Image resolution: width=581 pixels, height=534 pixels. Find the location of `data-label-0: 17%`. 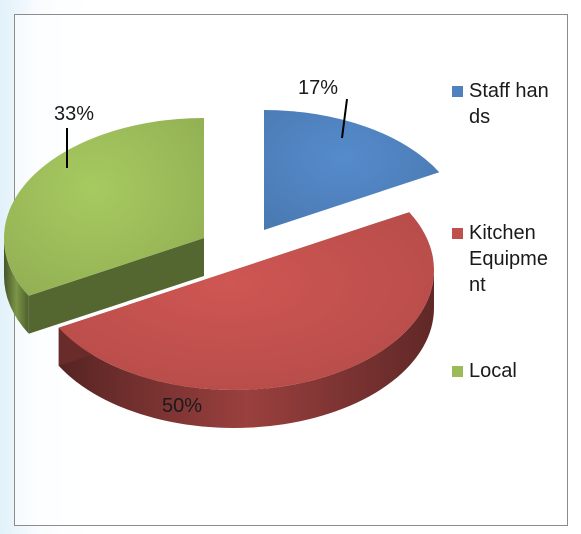

data-label-0: 17% is located at coordinates (318, 88).